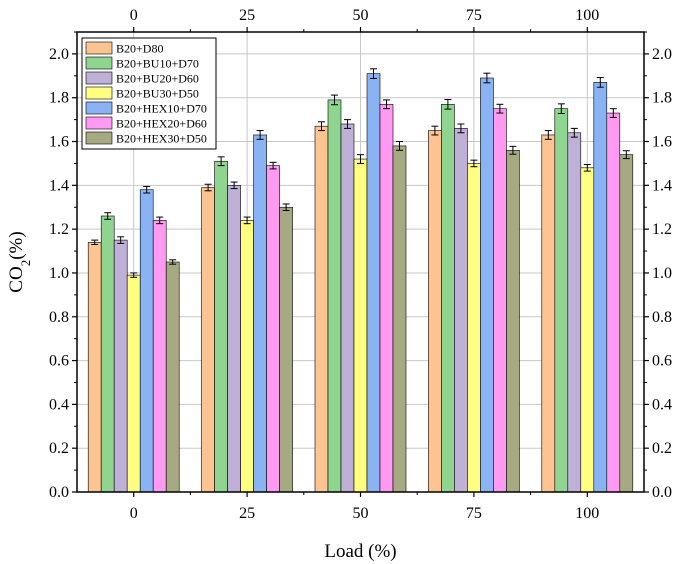 The height and width of the screenshot is (564, 685). What do you see at coordinates (59, 492) in the screenshot?
I see `y-tick-label-left: 0.0` at bounding box center [59, 492].